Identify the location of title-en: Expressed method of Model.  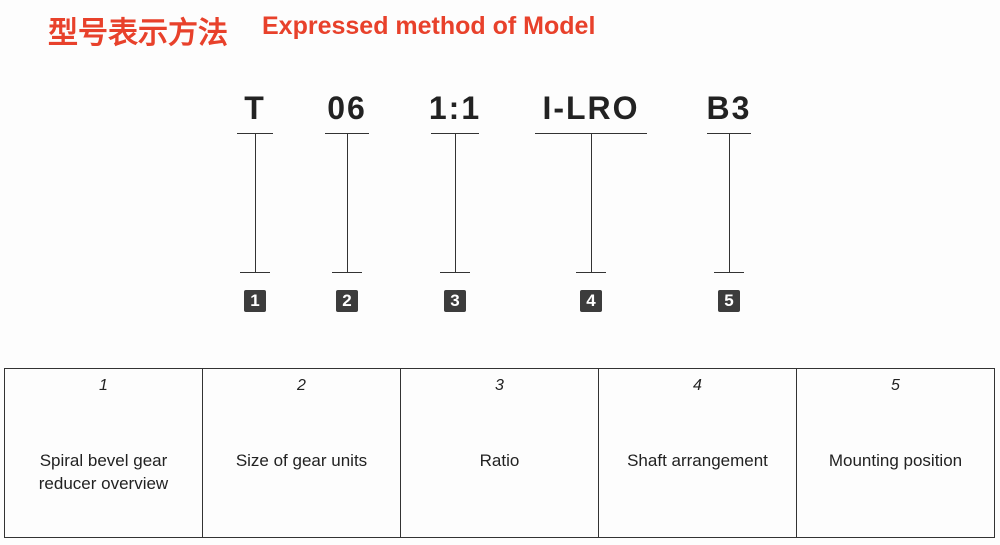
(429, 26).